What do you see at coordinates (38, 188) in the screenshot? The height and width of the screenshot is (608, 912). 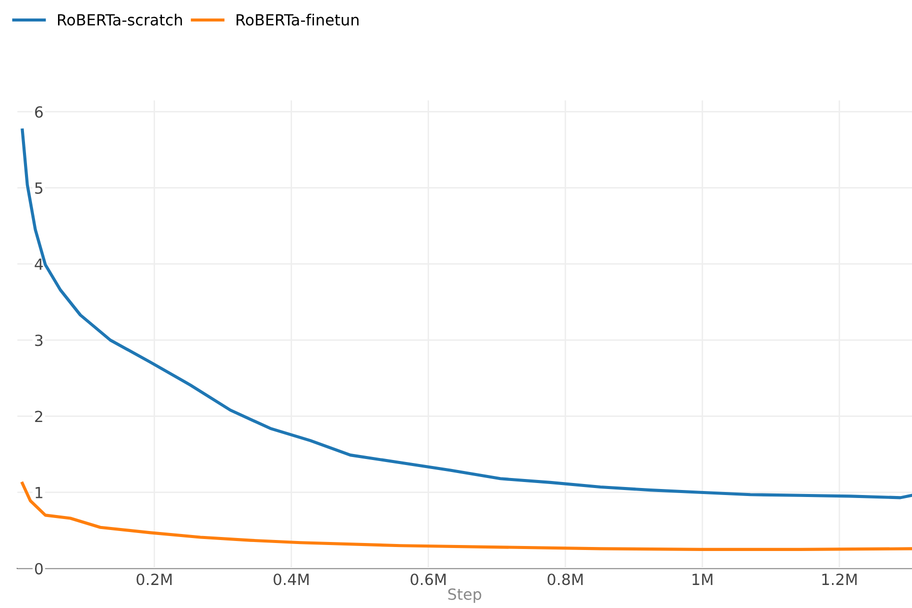 I see `y-tick-label: 5` at bounding box center [38, 188].